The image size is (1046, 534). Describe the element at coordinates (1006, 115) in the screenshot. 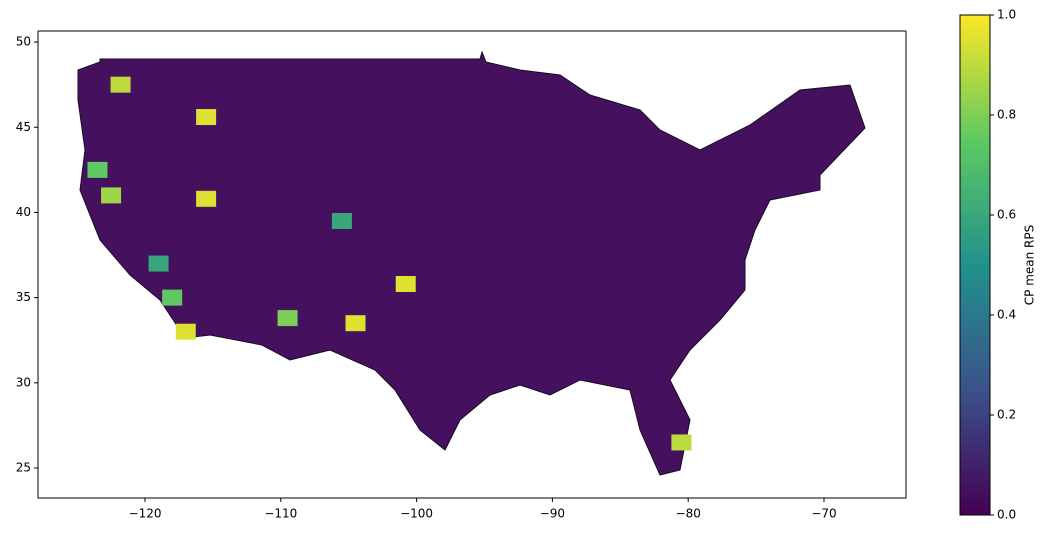

I see `colorbar-tick-label: 0.8` at that location.